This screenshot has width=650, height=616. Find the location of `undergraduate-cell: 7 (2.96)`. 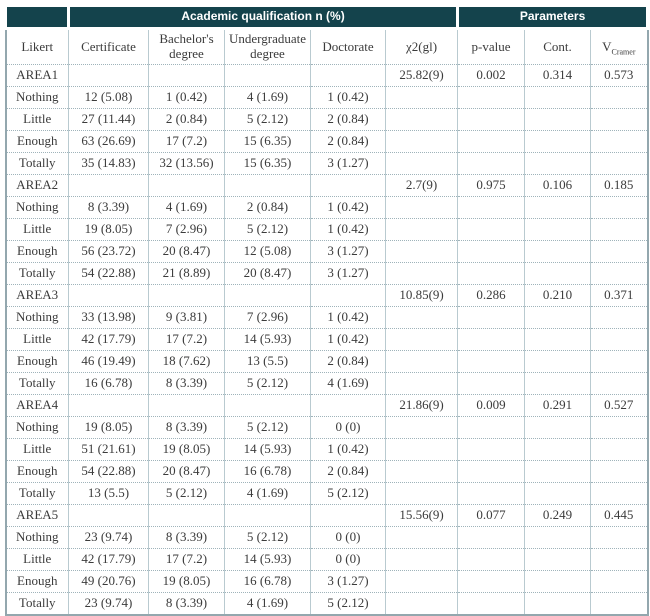

undergraduate-cell: 7 (2.96) is located at coordinates (267, 317).